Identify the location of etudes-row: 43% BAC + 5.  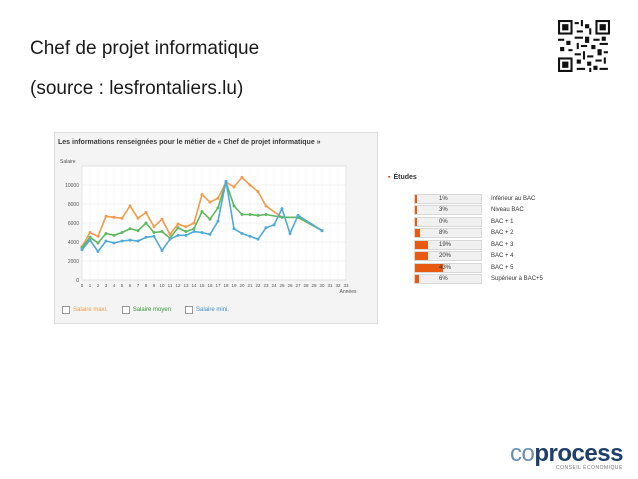
(464, 267).